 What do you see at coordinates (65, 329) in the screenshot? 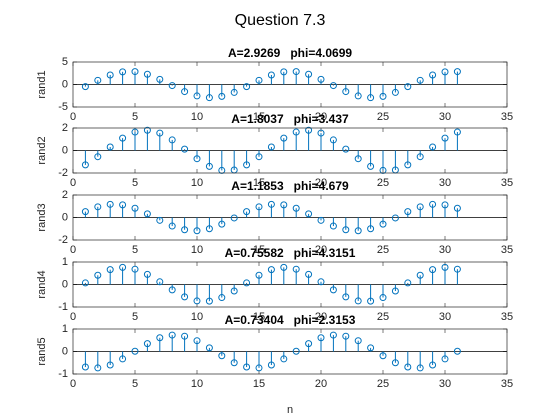
I see `y-tick-label: 1` at bounding box center [65, 329].